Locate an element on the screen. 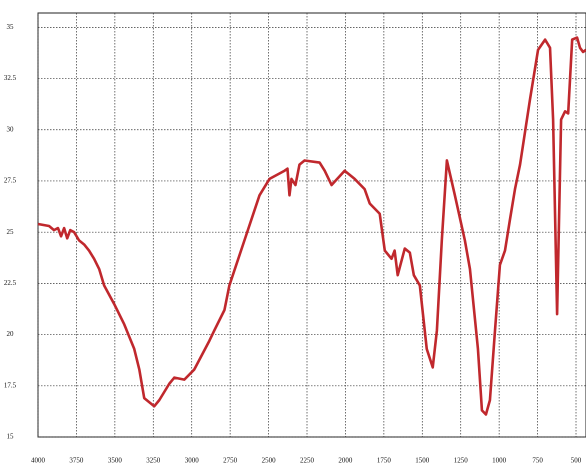 The height and width of the screenshot is (466, 586). x-tick-label: 500 is located at coordinates (576, 461).